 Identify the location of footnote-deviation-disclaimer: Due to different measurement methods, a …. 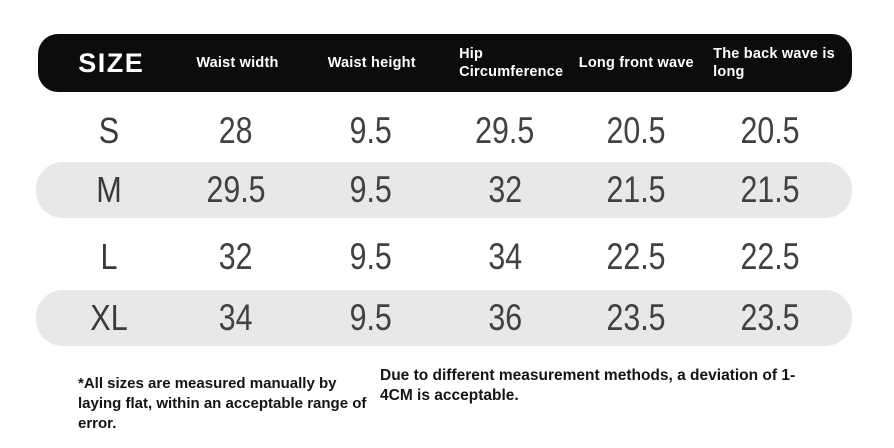
(588, 386).